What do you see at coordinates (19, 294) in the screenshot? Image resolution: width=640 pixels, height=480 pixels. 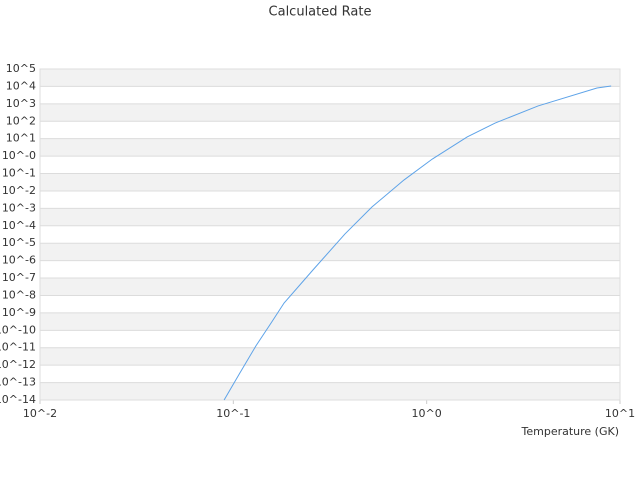 I see `y-tick-label: 10^-8` at bounding box center [19, 294].